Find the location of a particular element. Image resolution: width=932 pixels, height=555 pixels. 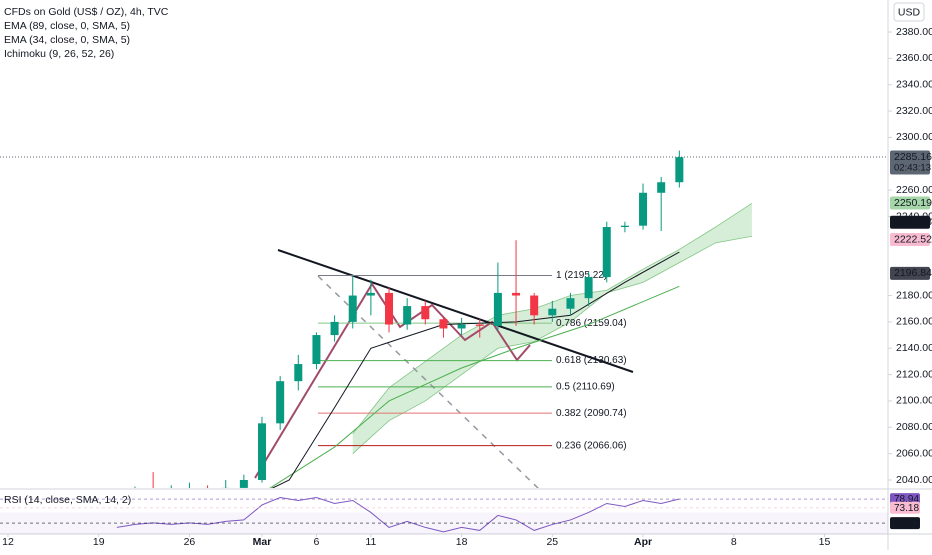

x-tick-label: 25 is located at coordinates (552, 542).